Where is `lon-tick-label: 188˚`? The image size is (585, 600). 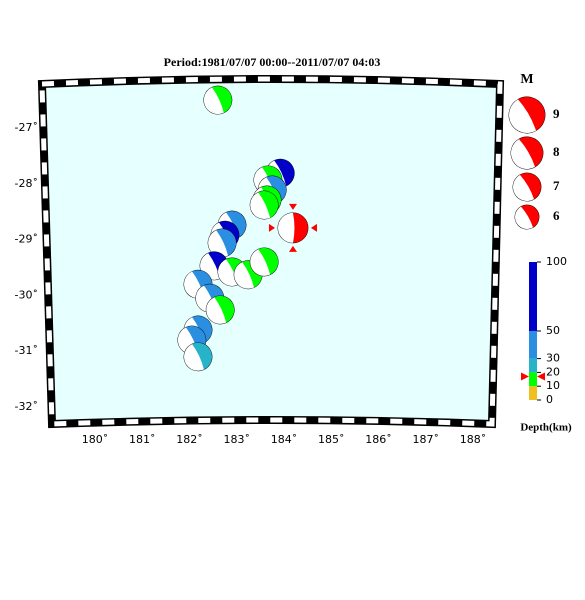
lon-tick-label: 188˚ is located at coordinates (473, 439).